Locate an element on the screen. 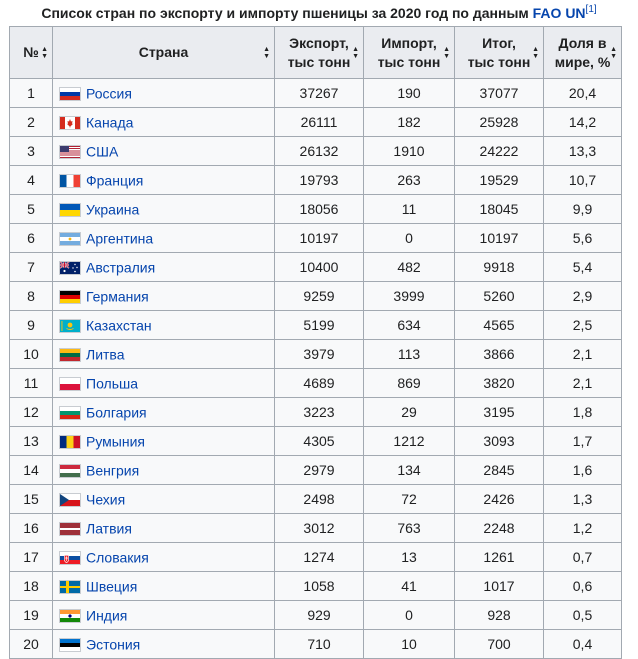  table-row: 19 Индия 929 0 928 0,5 is located at coordinates (315, 615).